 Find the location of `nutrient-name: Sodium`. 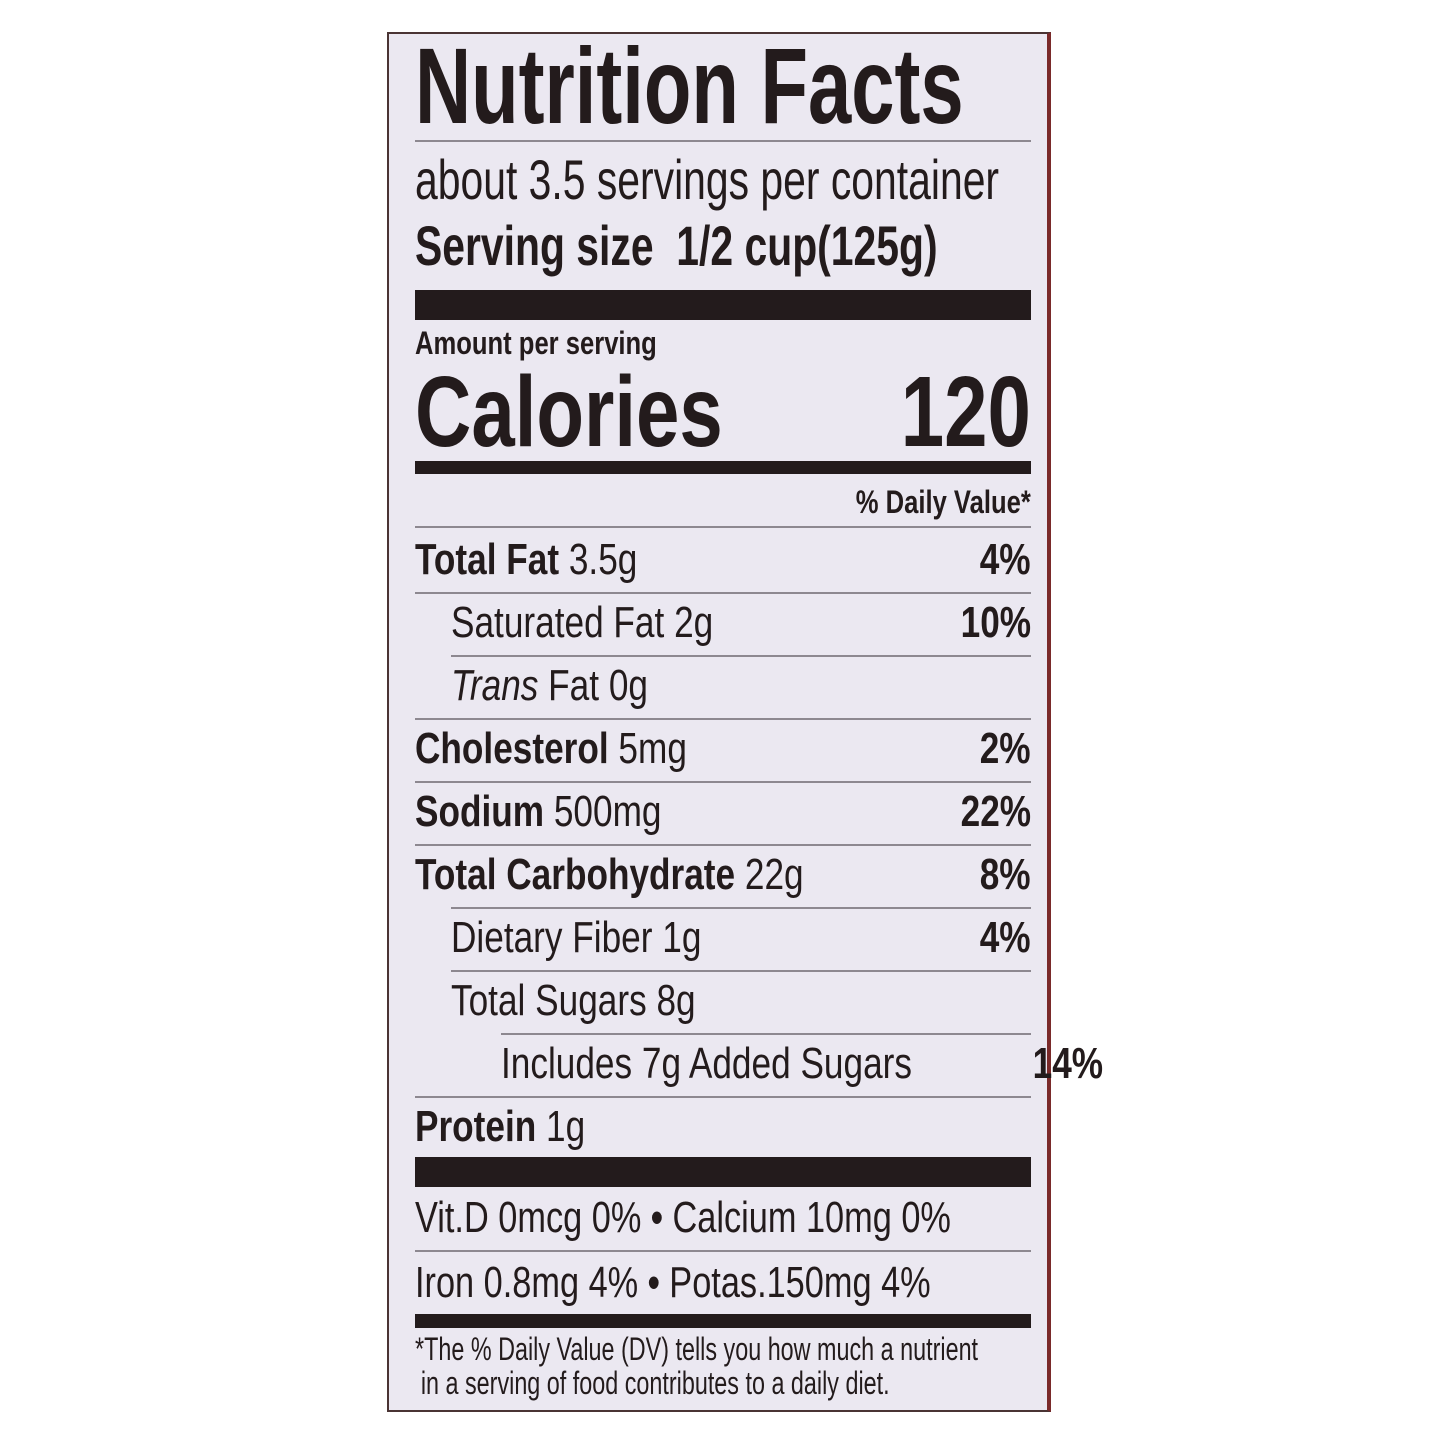

nutrient-name: Sodium is located at coordinates (480, 811).